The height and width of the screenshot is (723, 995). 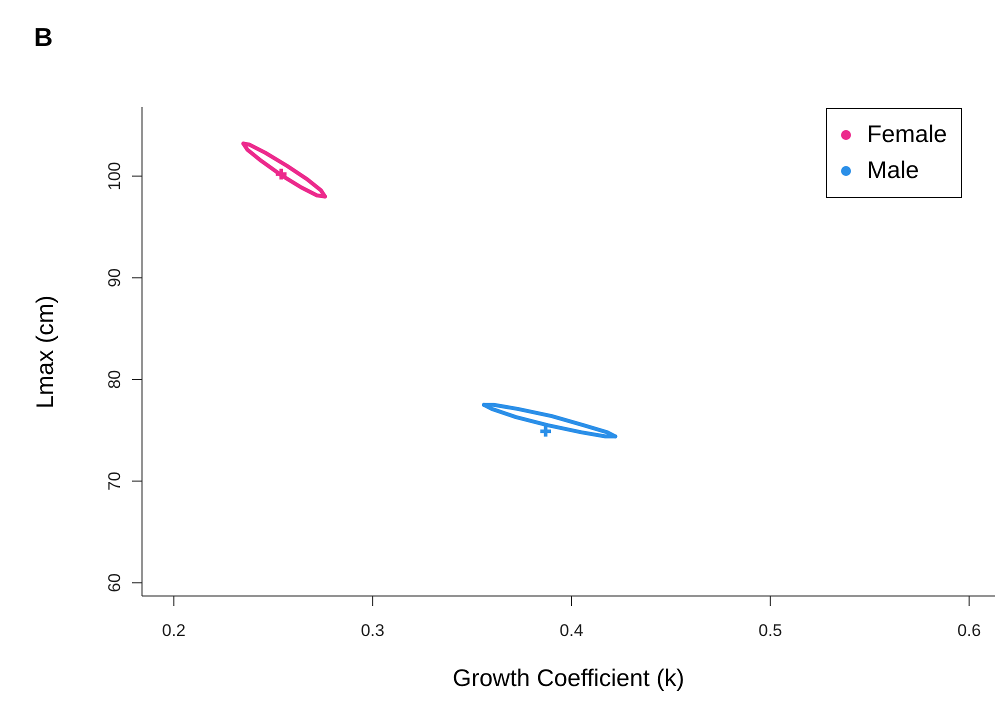 What do you see at coordinates (893, 171) in the screenshot?
I see `legend-label: Male` at bounding box center [893, 171].